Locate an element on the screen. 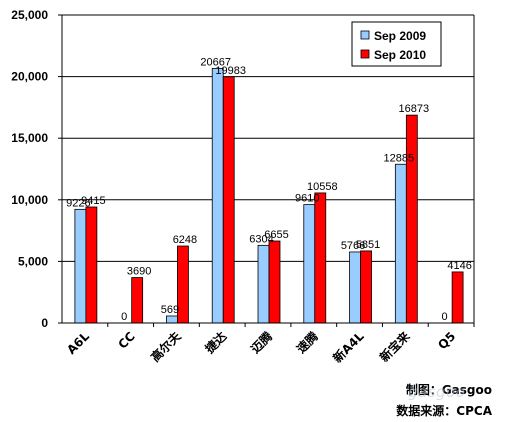 The image size is (516, 422). y-tick-label: 25,000 is located at coordinates (29, 15).